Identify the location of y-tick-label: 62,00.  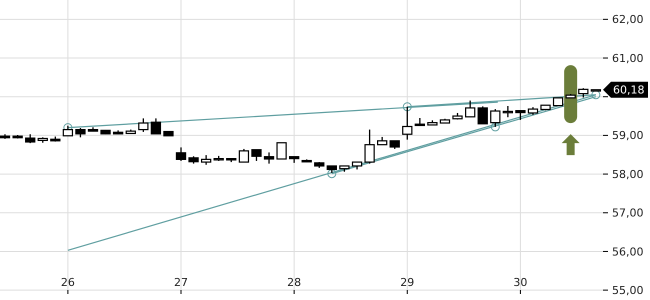
(628, 19).